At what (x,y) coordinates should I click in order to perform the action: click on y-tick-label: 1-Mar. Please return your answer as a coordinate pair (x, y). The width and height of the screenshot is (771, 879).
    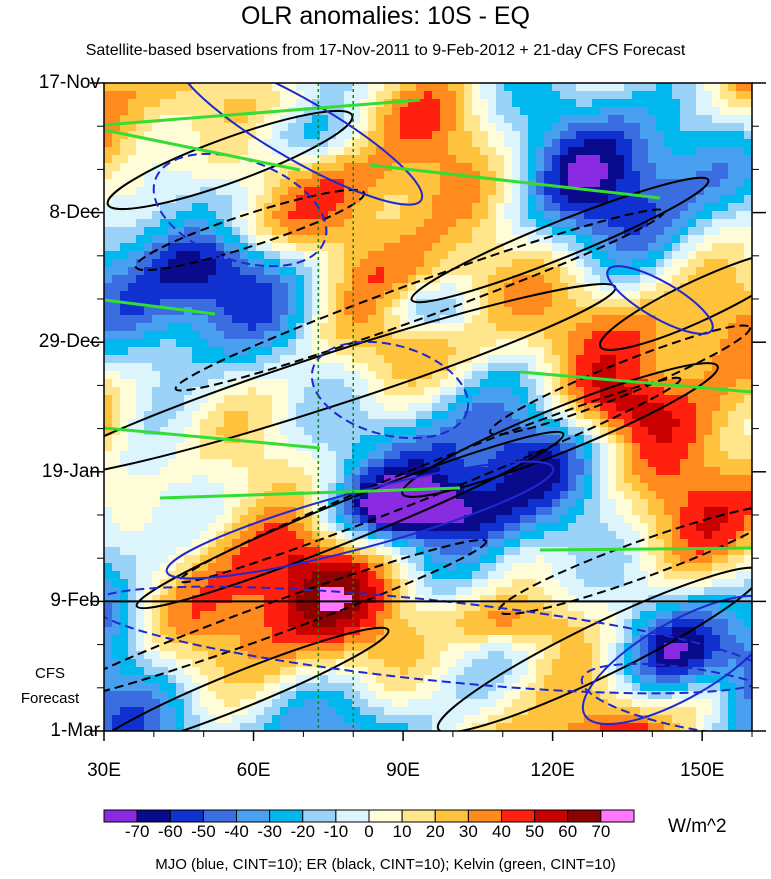
    Looking at the image, I should click on (75, 730).